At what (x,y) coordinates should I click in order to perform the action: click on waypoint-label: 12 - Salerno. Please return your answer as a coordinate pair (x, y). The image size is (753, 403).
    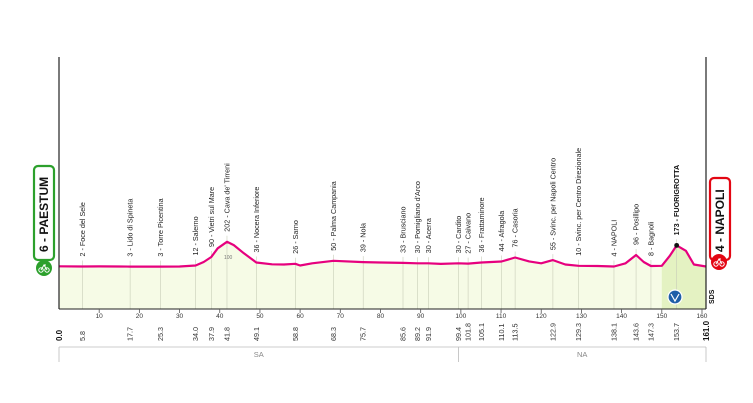
    Looking at the image, I should click on (195, 235).